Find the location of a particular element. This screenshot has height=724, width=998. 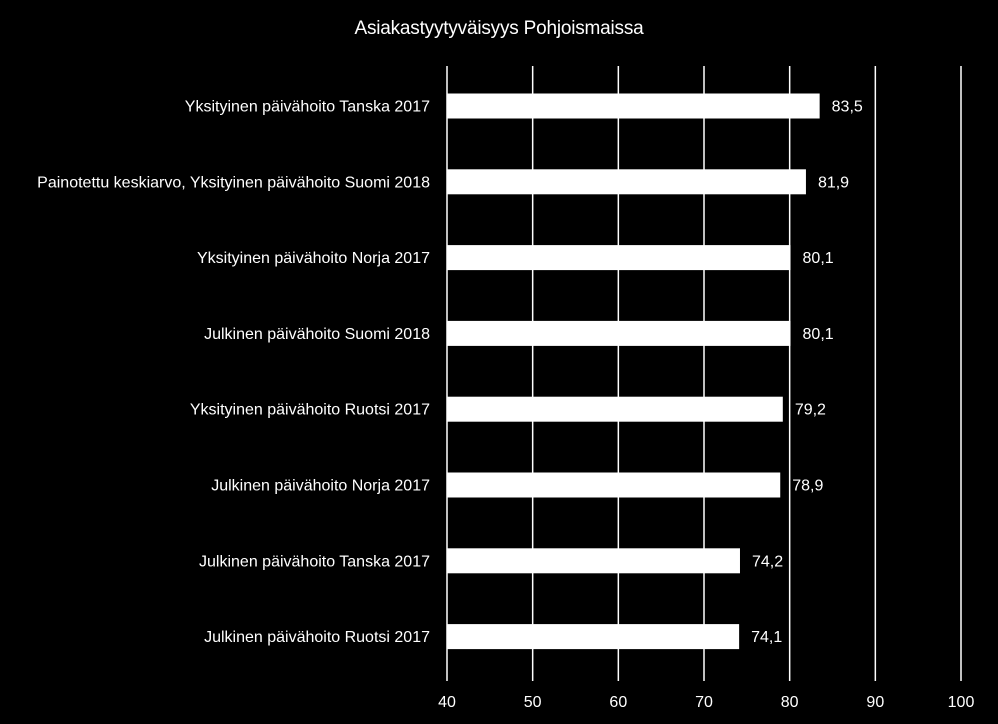

x-tick-label: 100 is located at coordinates (961, 702).